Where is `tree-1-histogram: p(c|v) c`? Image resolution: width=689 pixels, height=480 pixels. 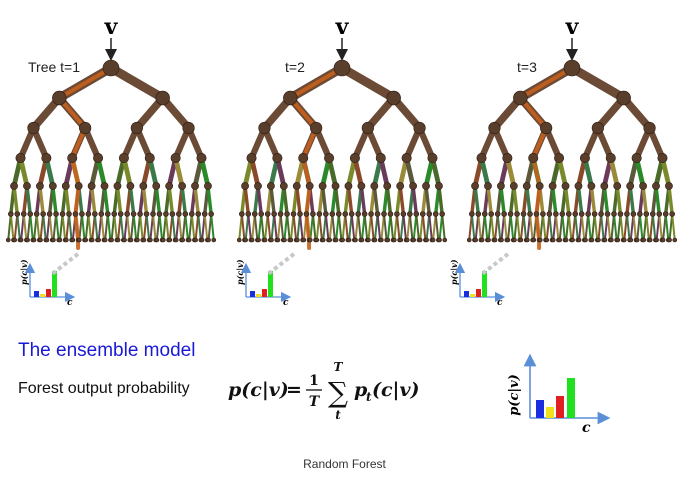 tree-1-histogram: p(c|v) c is located at coordinates (49, 280).